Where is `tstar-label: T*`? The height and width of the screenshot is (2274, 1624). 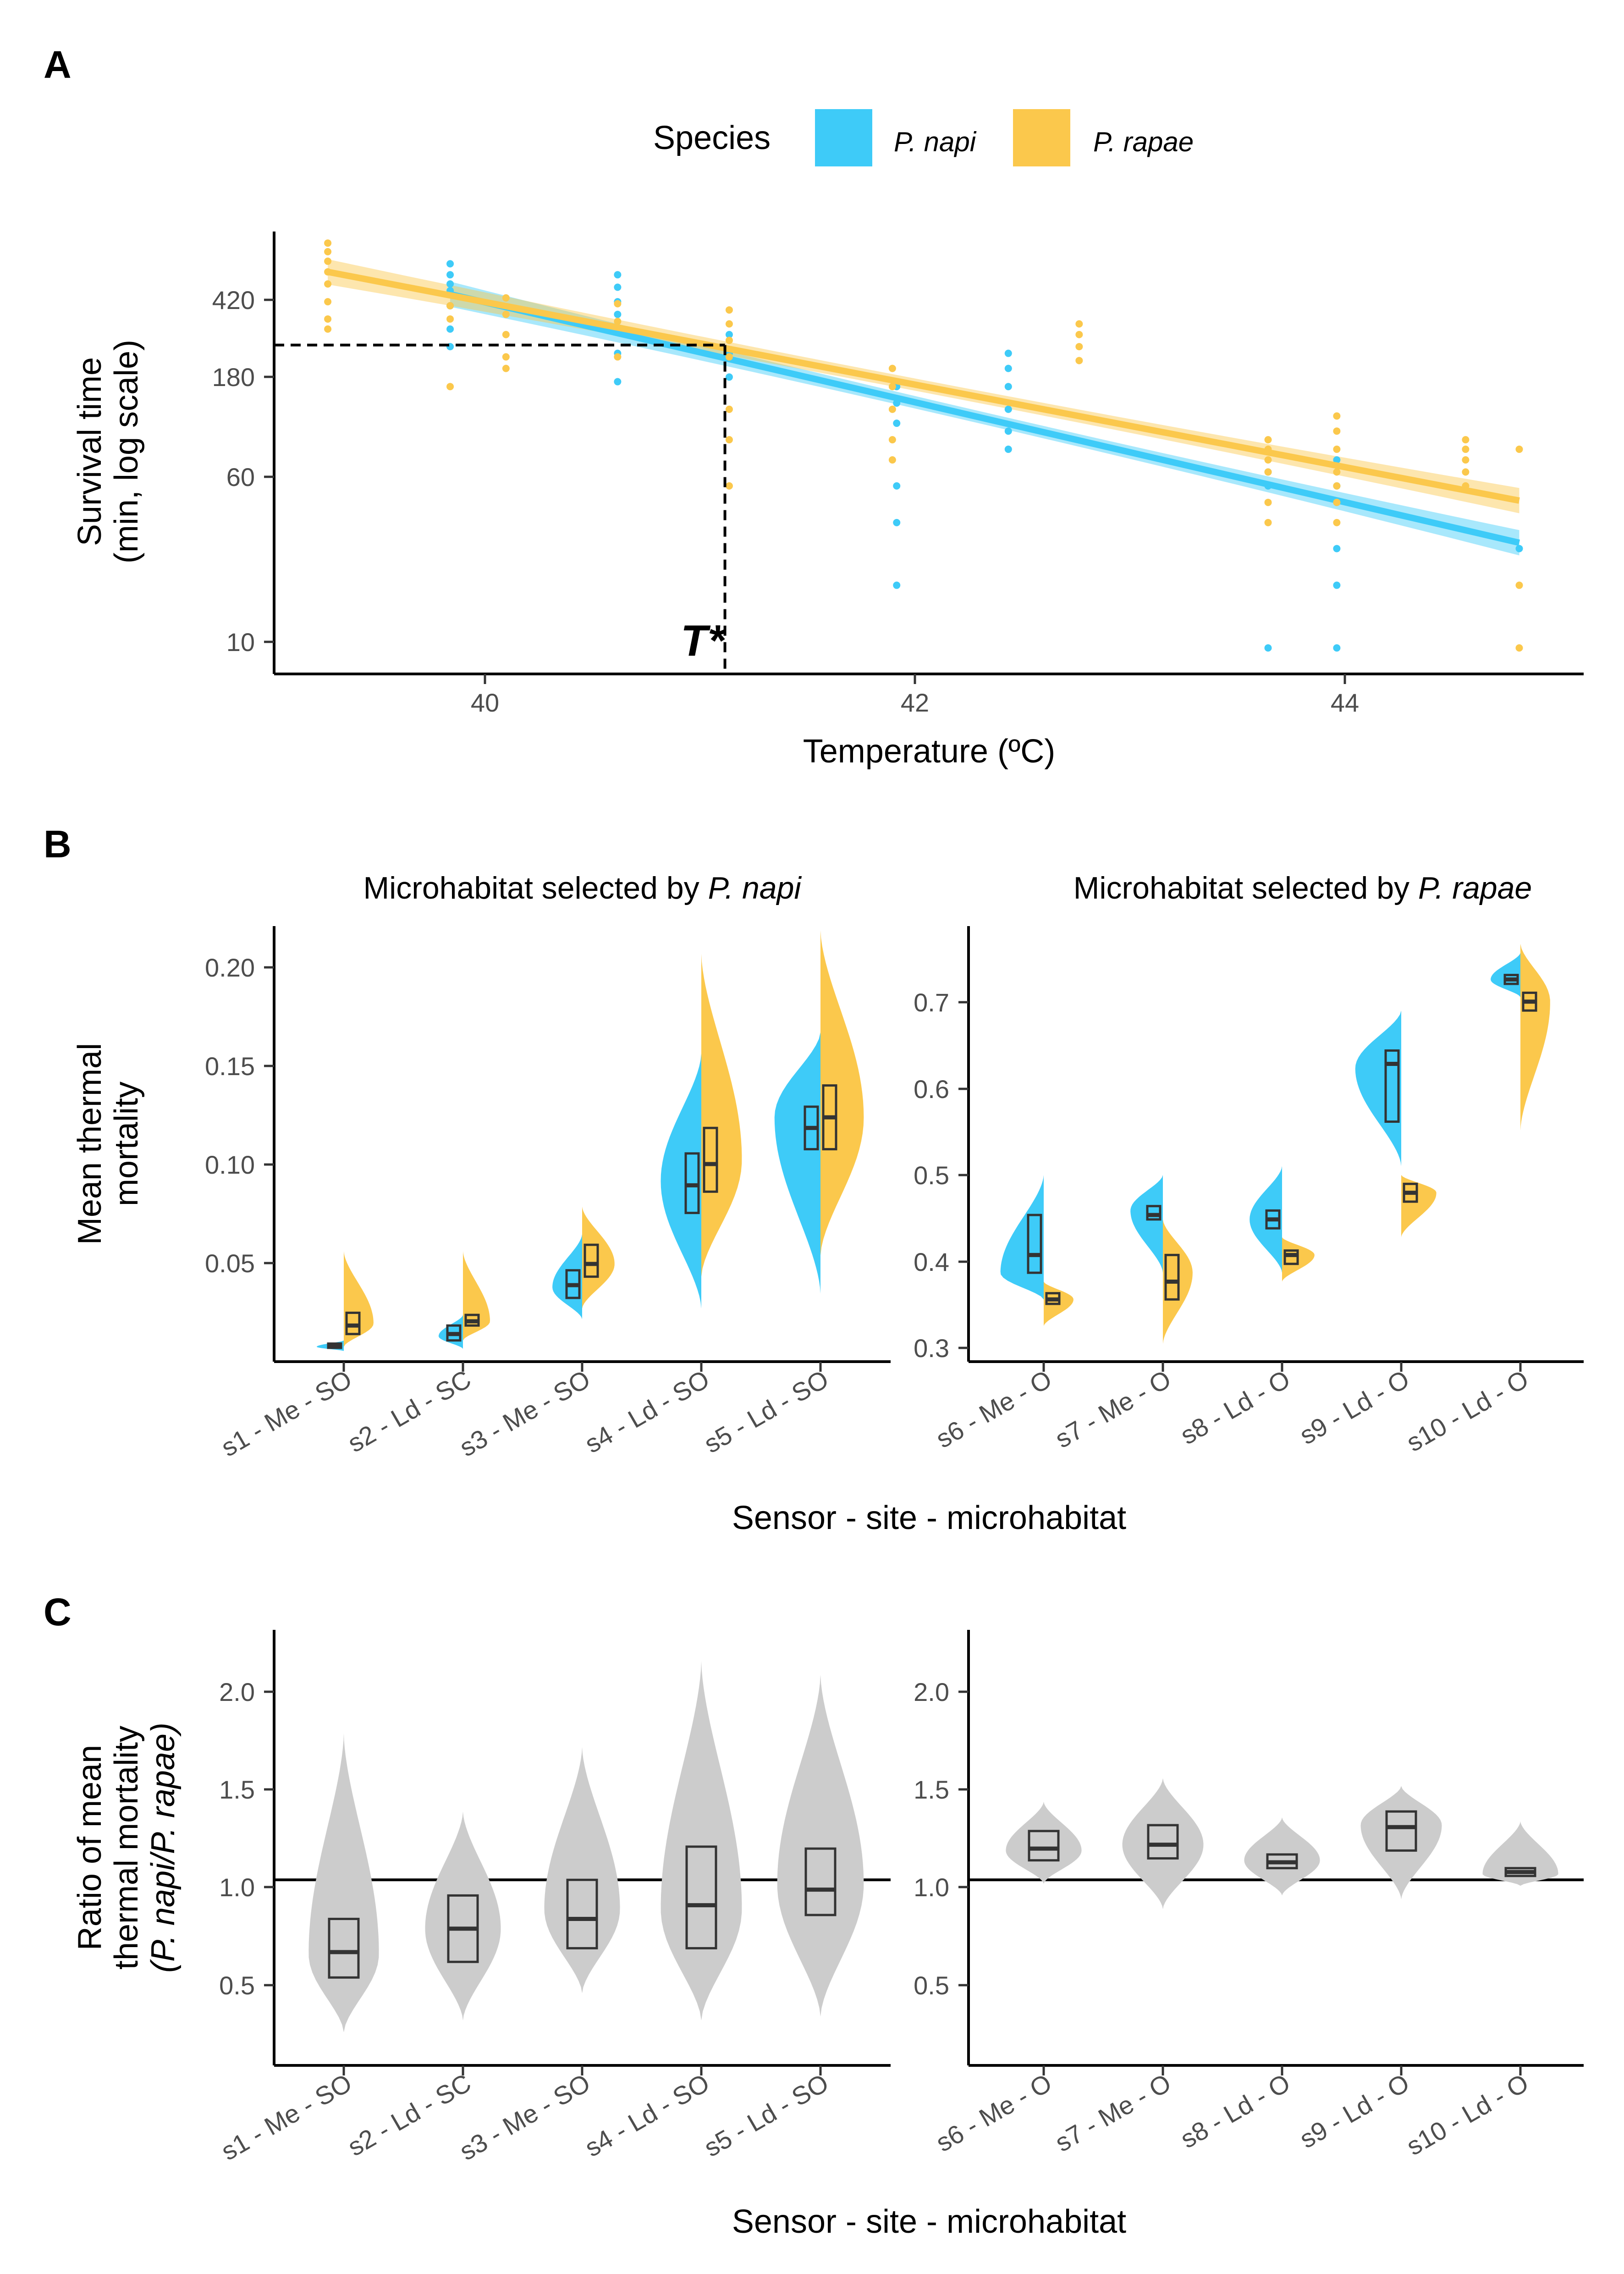
tstar-label: T* is located at coordinates (704, 640).